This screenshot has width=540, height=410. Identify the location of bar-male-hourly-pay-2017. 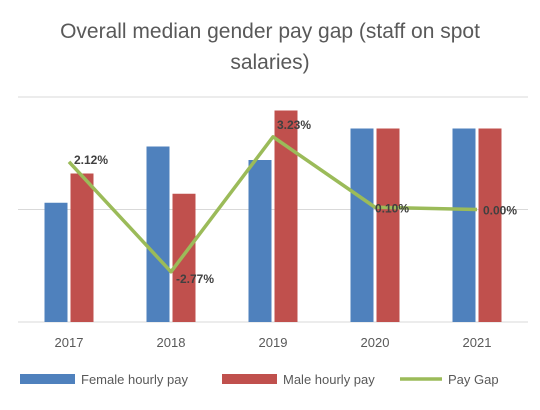
(82, 248).